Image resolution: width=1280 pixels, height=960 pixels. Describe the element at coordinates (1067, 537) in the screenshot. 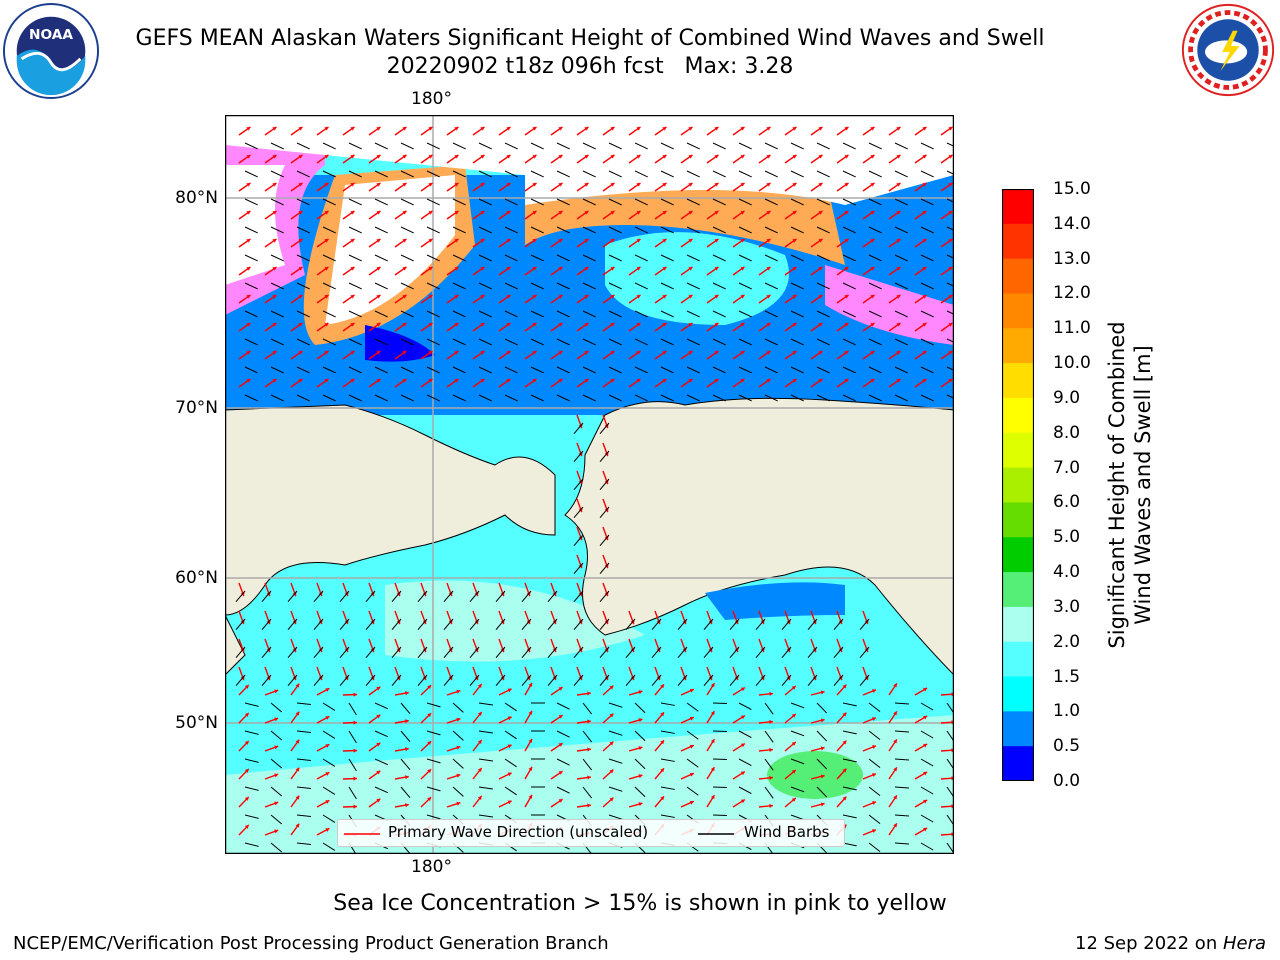

I see `colorbar-tick-label: 5.0` at that location.